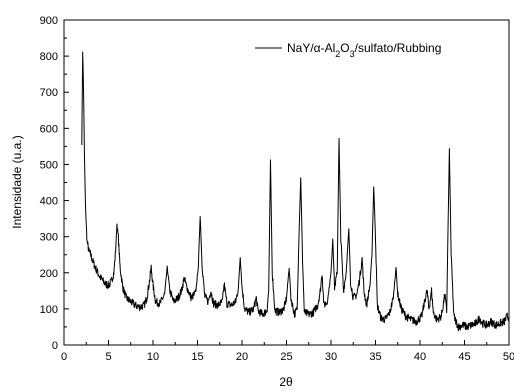 The width and height of the screenshot is (514, 392). I want to click on y-tick-labels: 0 100 200 300 400 500 600 700 800 900, so click(49, 183).